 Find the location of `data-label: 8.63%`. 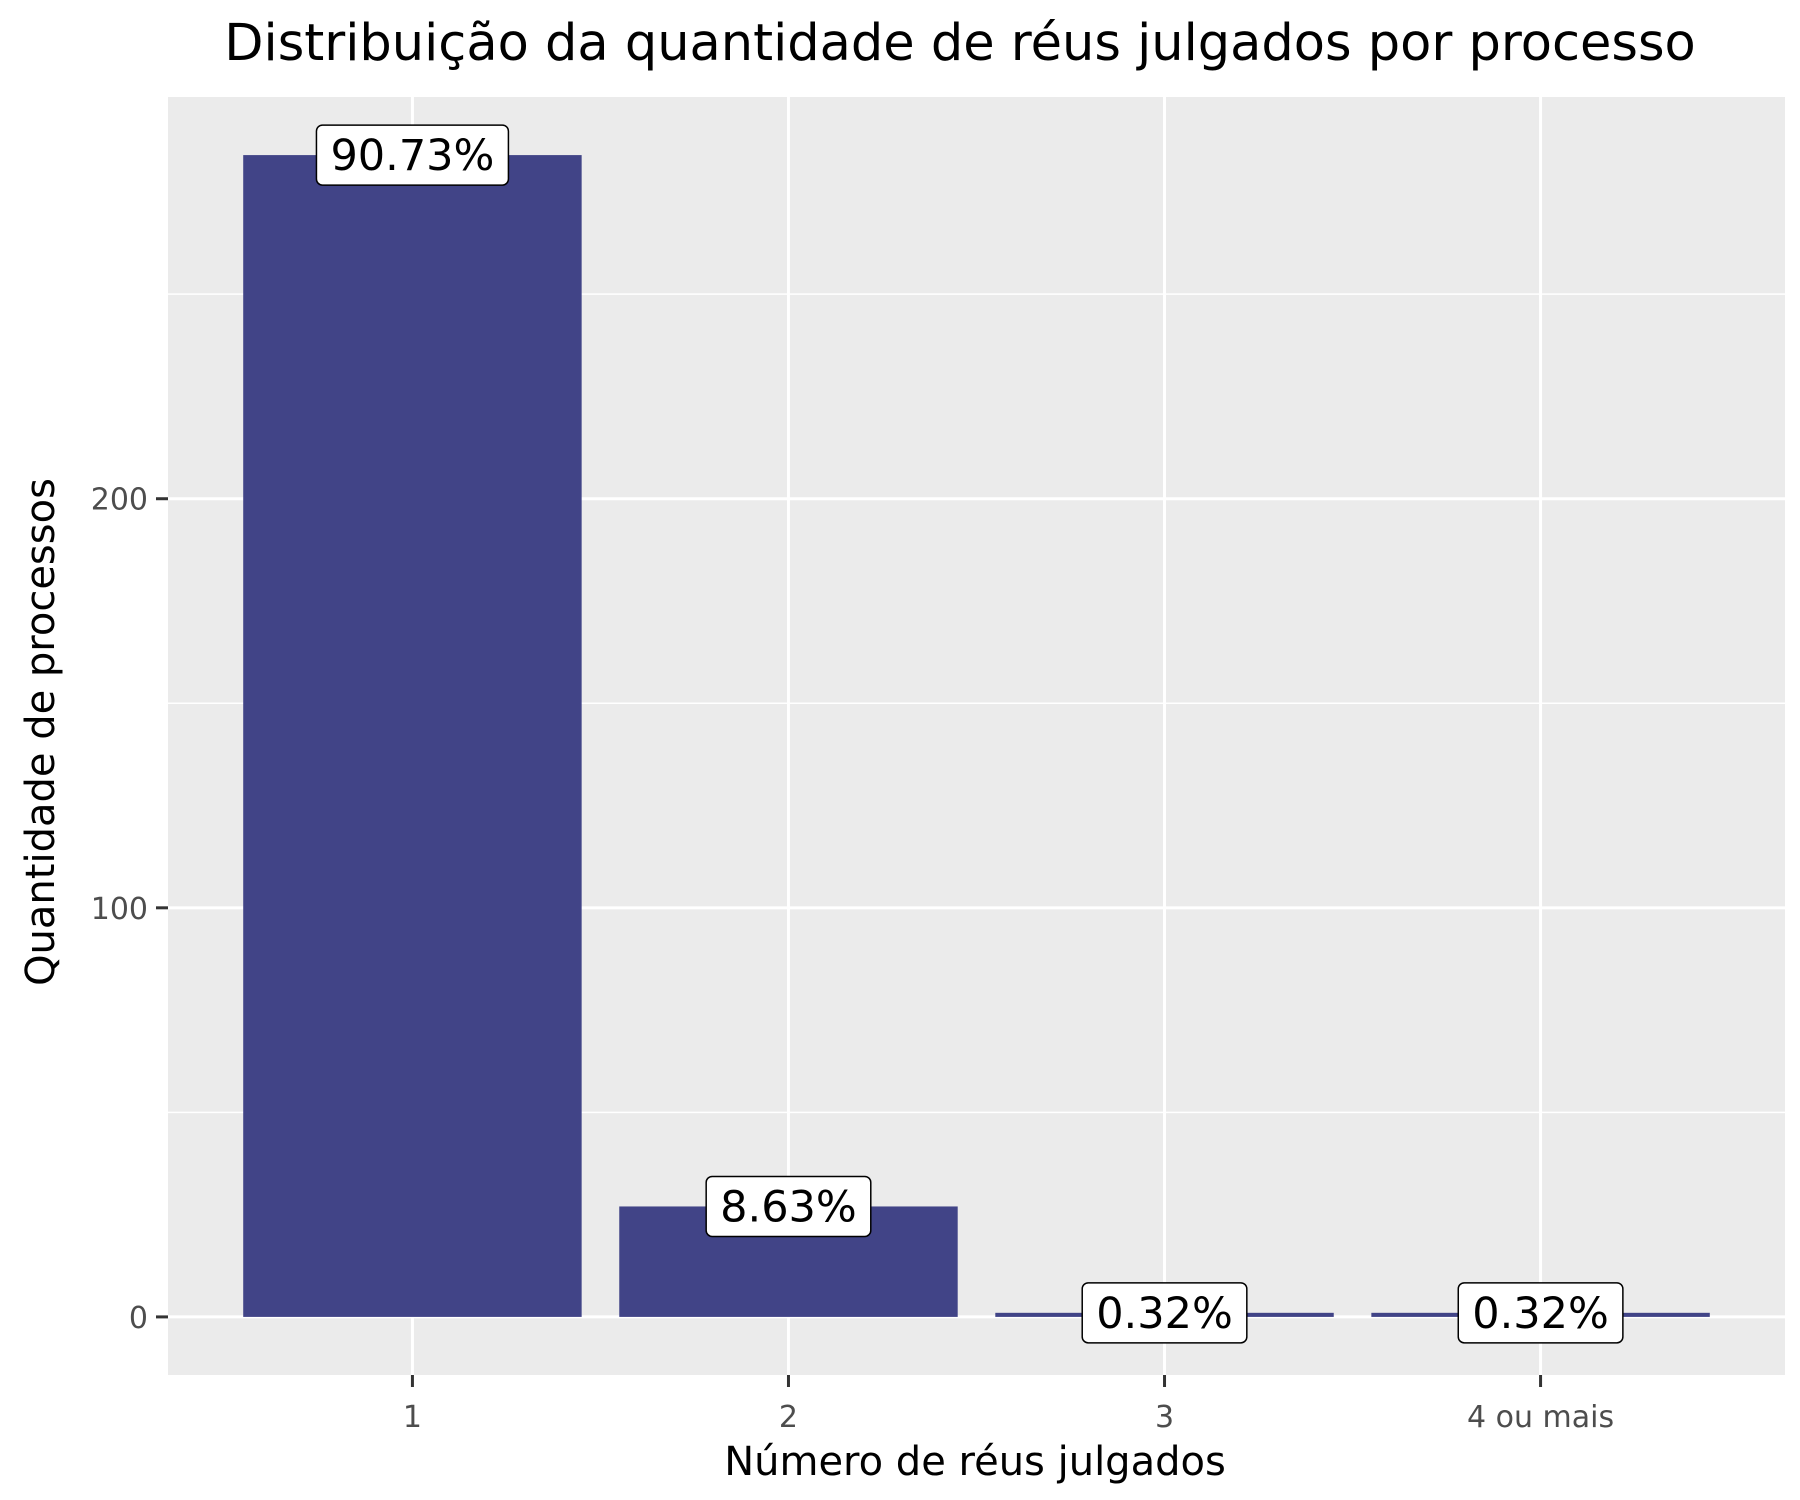

data-label: 8.63% is located at coordinates (788, 1206).